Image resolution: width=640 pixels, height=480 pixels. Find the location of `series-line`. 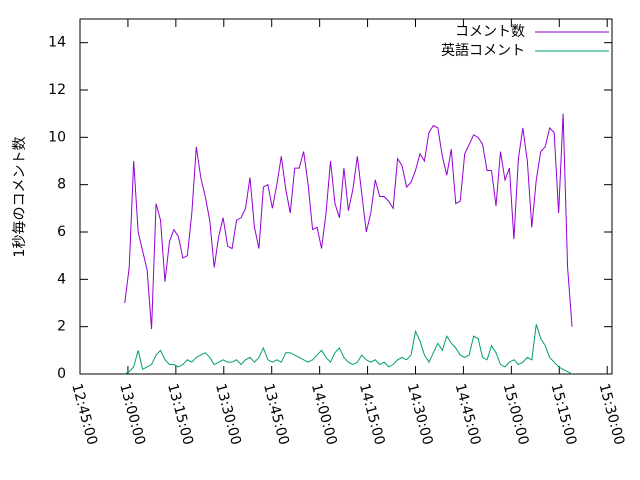

series-line is located at coordinates (348, 349).